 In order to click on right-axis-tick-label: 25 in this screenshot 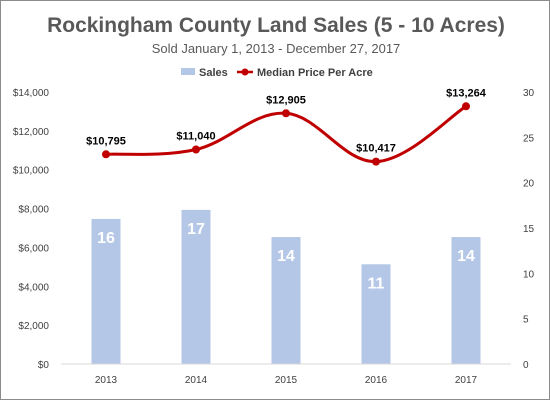, I will do `click(529, 138)`.